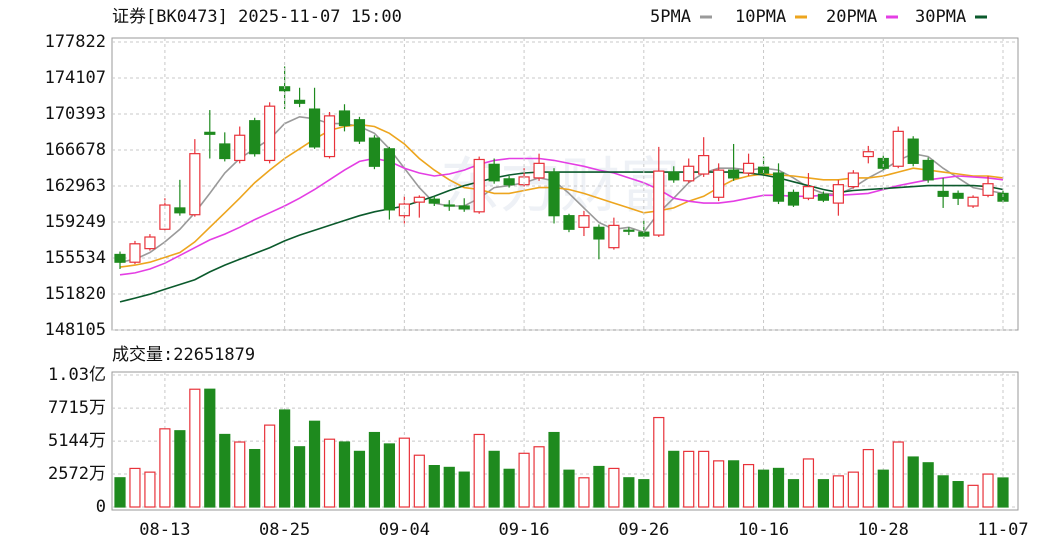  I want to click on x-tick-label: 08-25, so click(284, 530).